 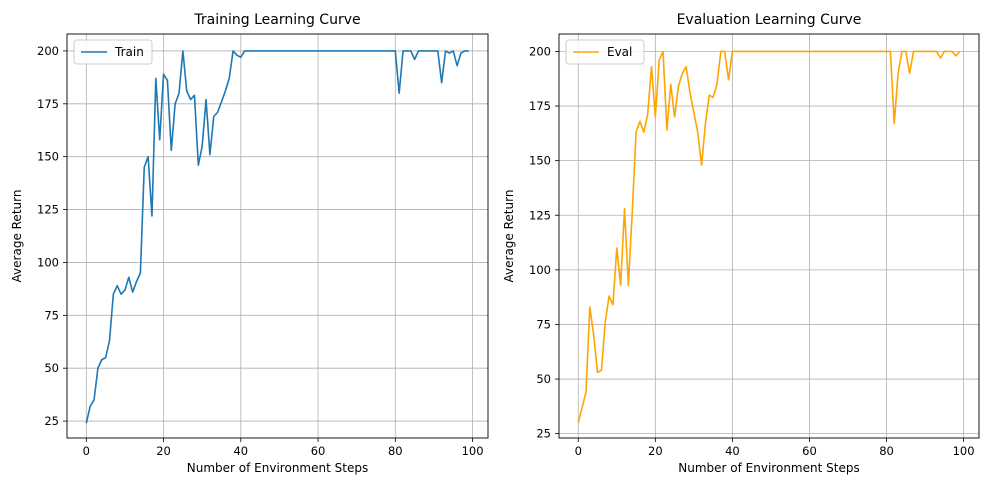 I want to click on legend: Train, so click(x=113, y=52).